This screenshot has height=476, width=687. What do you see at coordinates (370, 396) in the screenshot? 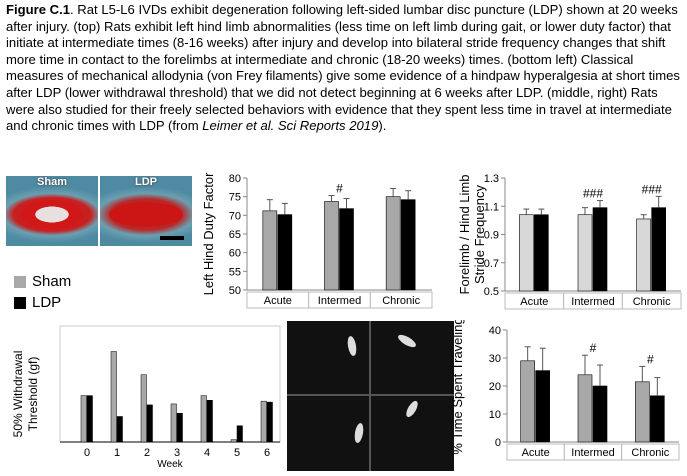
I see `open-field-video-still` at bounding box center [370, 396].